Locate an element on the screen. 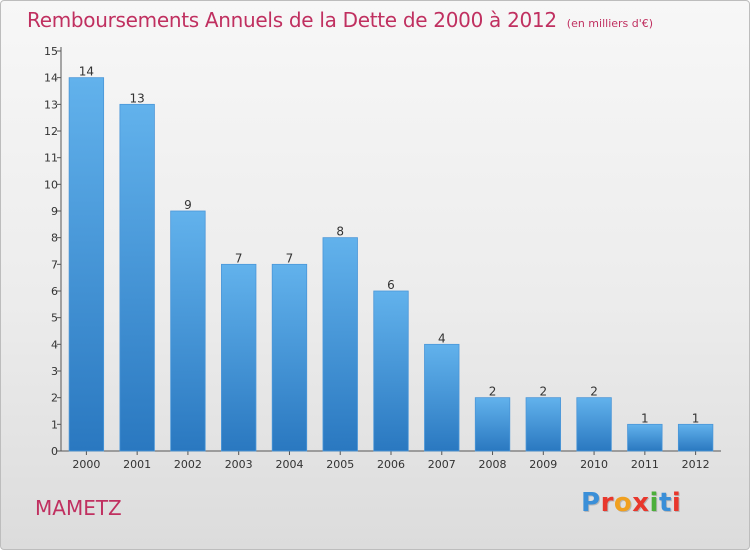 The width and height of the screenshot is (750, 550). bar-value-label: 13 is located at coordinates (137, 98).